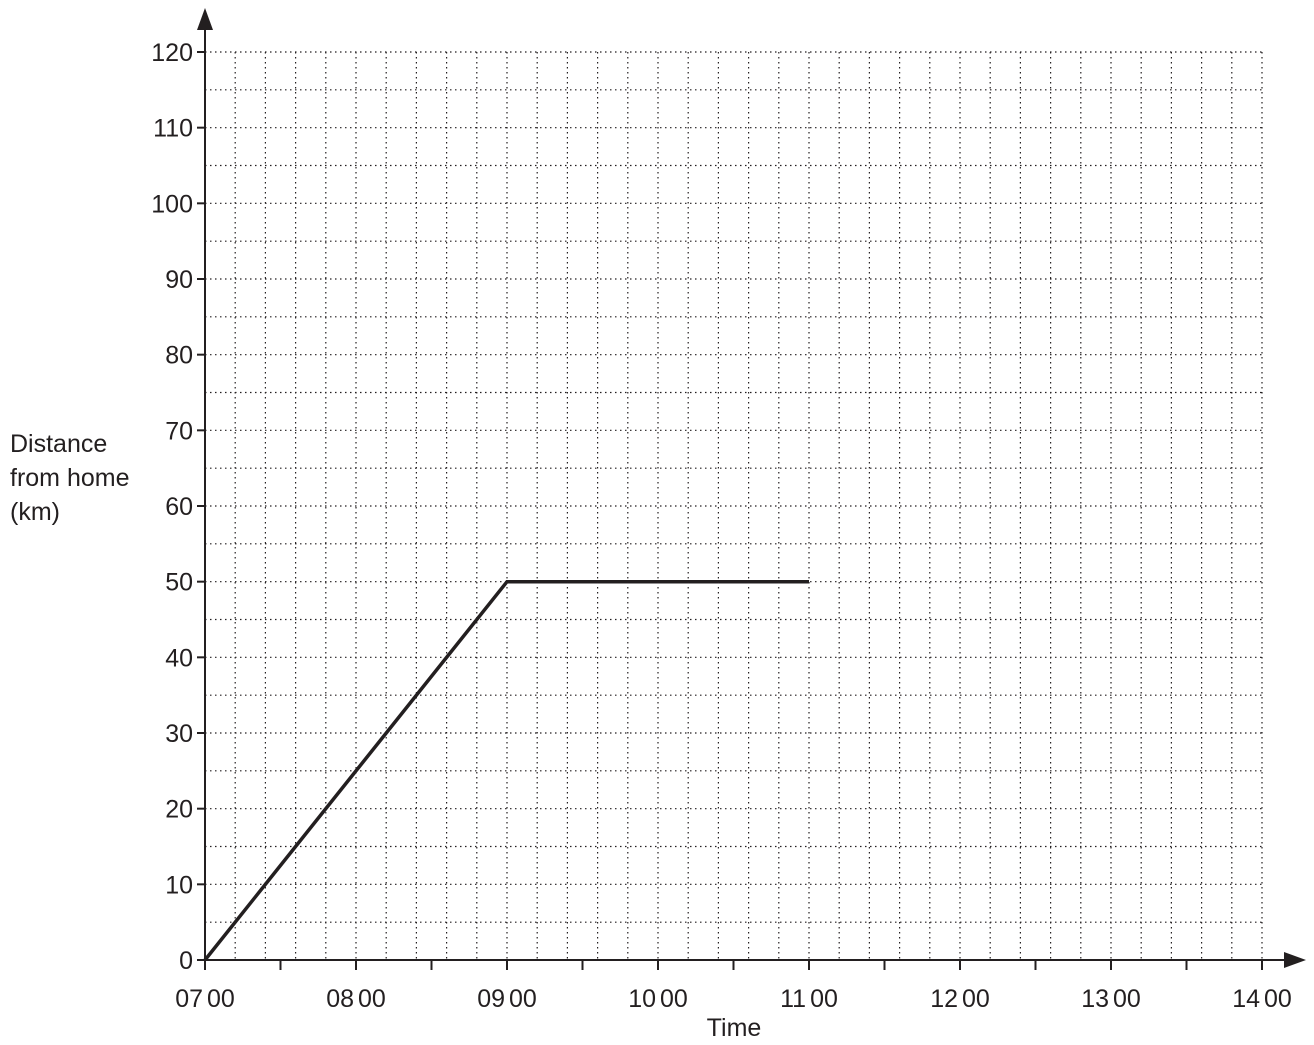 The image size is (1314, 1045). What do you see at coordinates (35, 512) in the screenshot?
I see `y-axis-title-line-3: (km)` at bounding box center [35, 512].